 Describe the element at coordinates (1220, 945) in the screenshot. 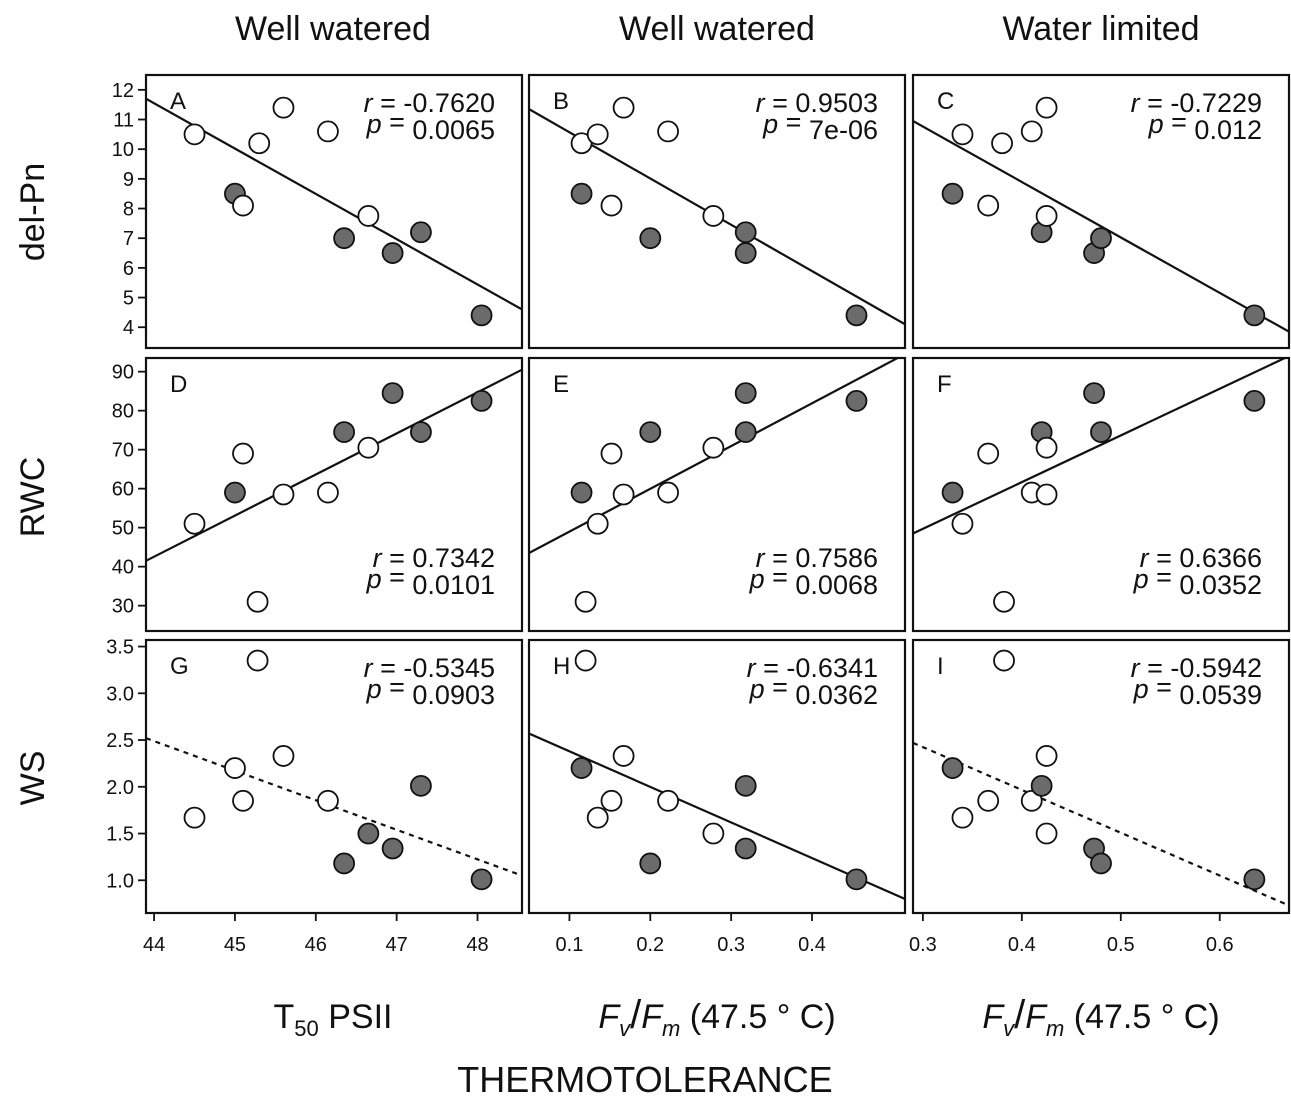

I see `x-tick-label-i: 0.6` at that location.